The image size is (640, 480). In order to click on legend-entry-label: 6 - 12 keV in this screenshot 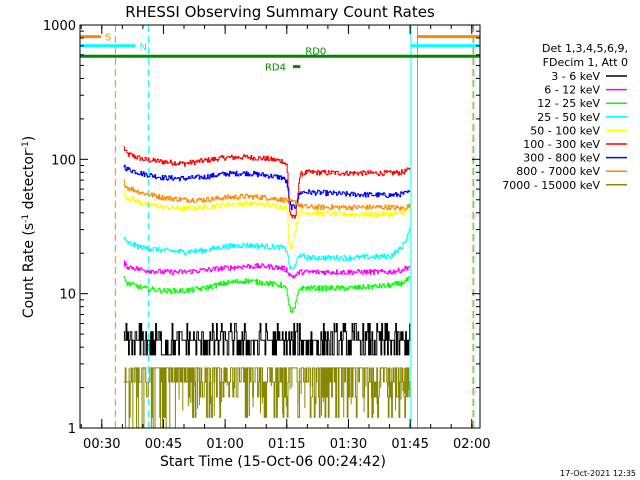, I will do `click(572, 90)`.